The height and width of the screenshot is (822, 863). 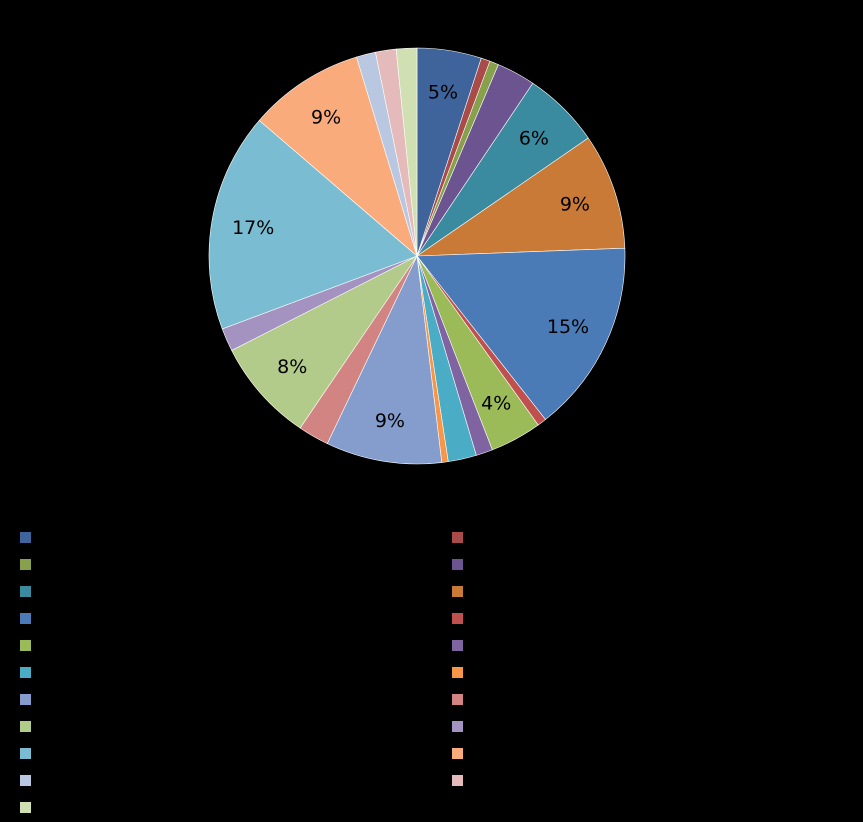 What do you see at coordinates (575, 205) in the screenshot?
I see `slice-data-label-6: 9%` at bounding box center [575, 205].